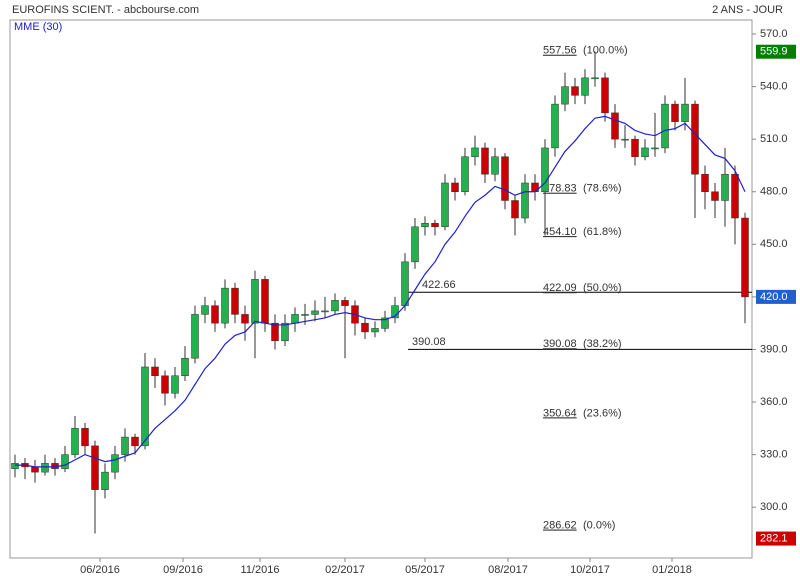  What do you see at coordinates (774, 507) in the screenshot?
I see `y-tick-label: 300.0` at bounding box center [774, 507].